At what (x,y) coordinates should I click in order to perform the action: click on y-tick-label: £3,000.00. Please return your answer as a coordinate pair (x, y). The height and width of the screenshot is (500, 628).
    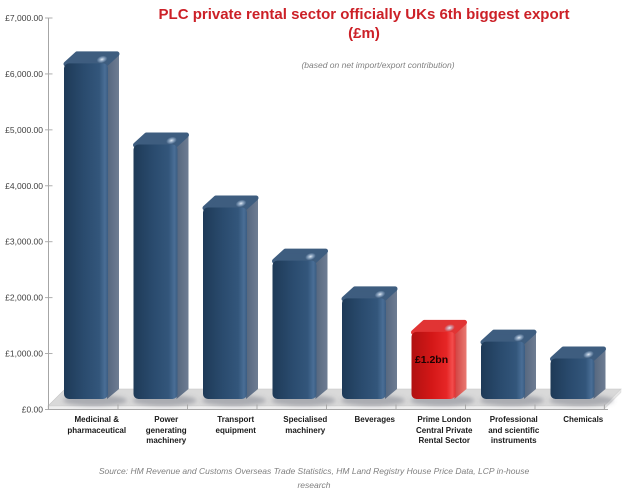
    Looking at the image, I should click on (24, 242).